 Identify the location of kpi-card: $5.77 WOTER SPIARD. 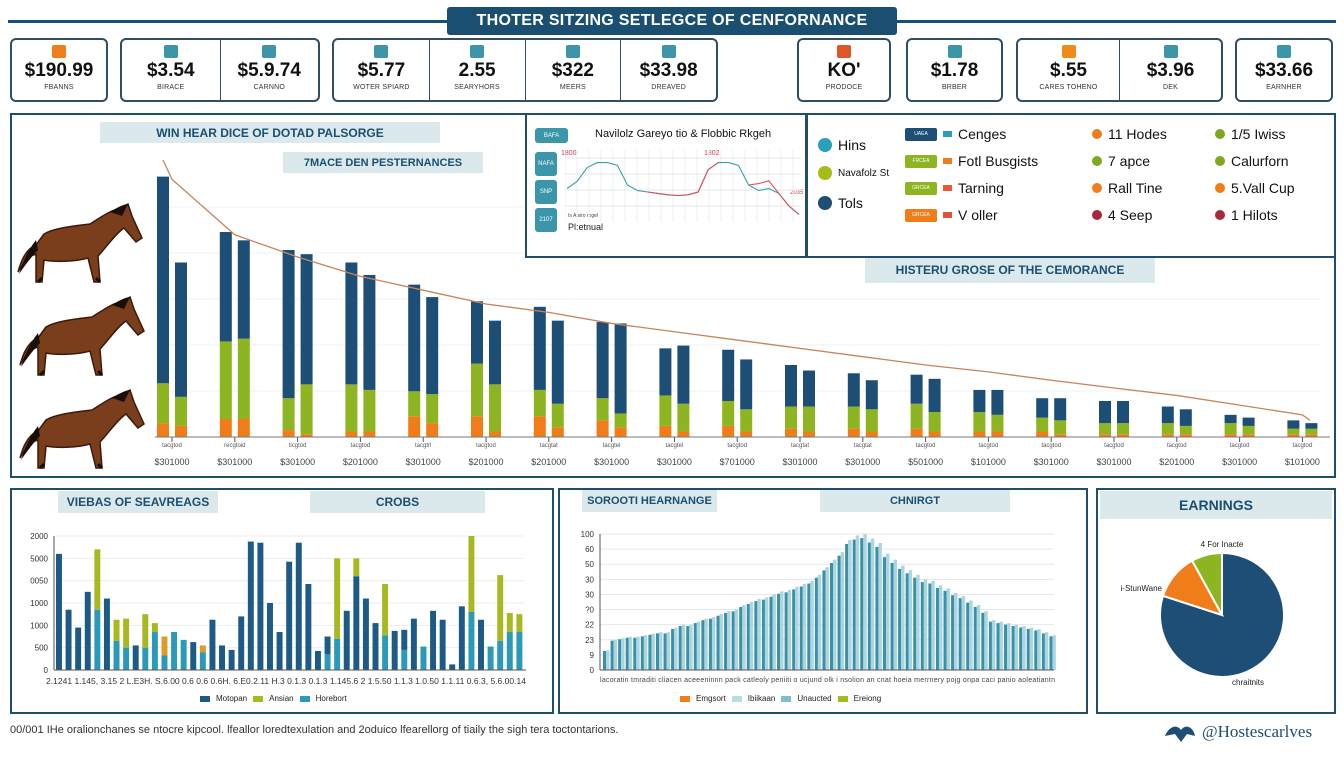
(382, 70).